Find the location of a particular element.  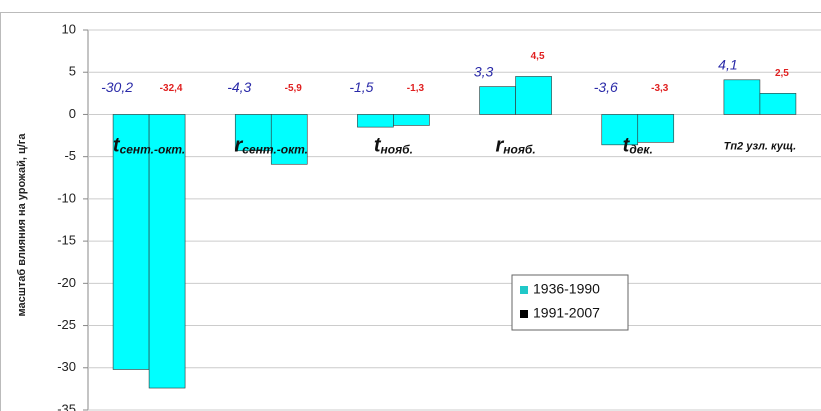

y-axis-label: масштаб влияния на урожай, ц/га is located at coordinates (22, 225).